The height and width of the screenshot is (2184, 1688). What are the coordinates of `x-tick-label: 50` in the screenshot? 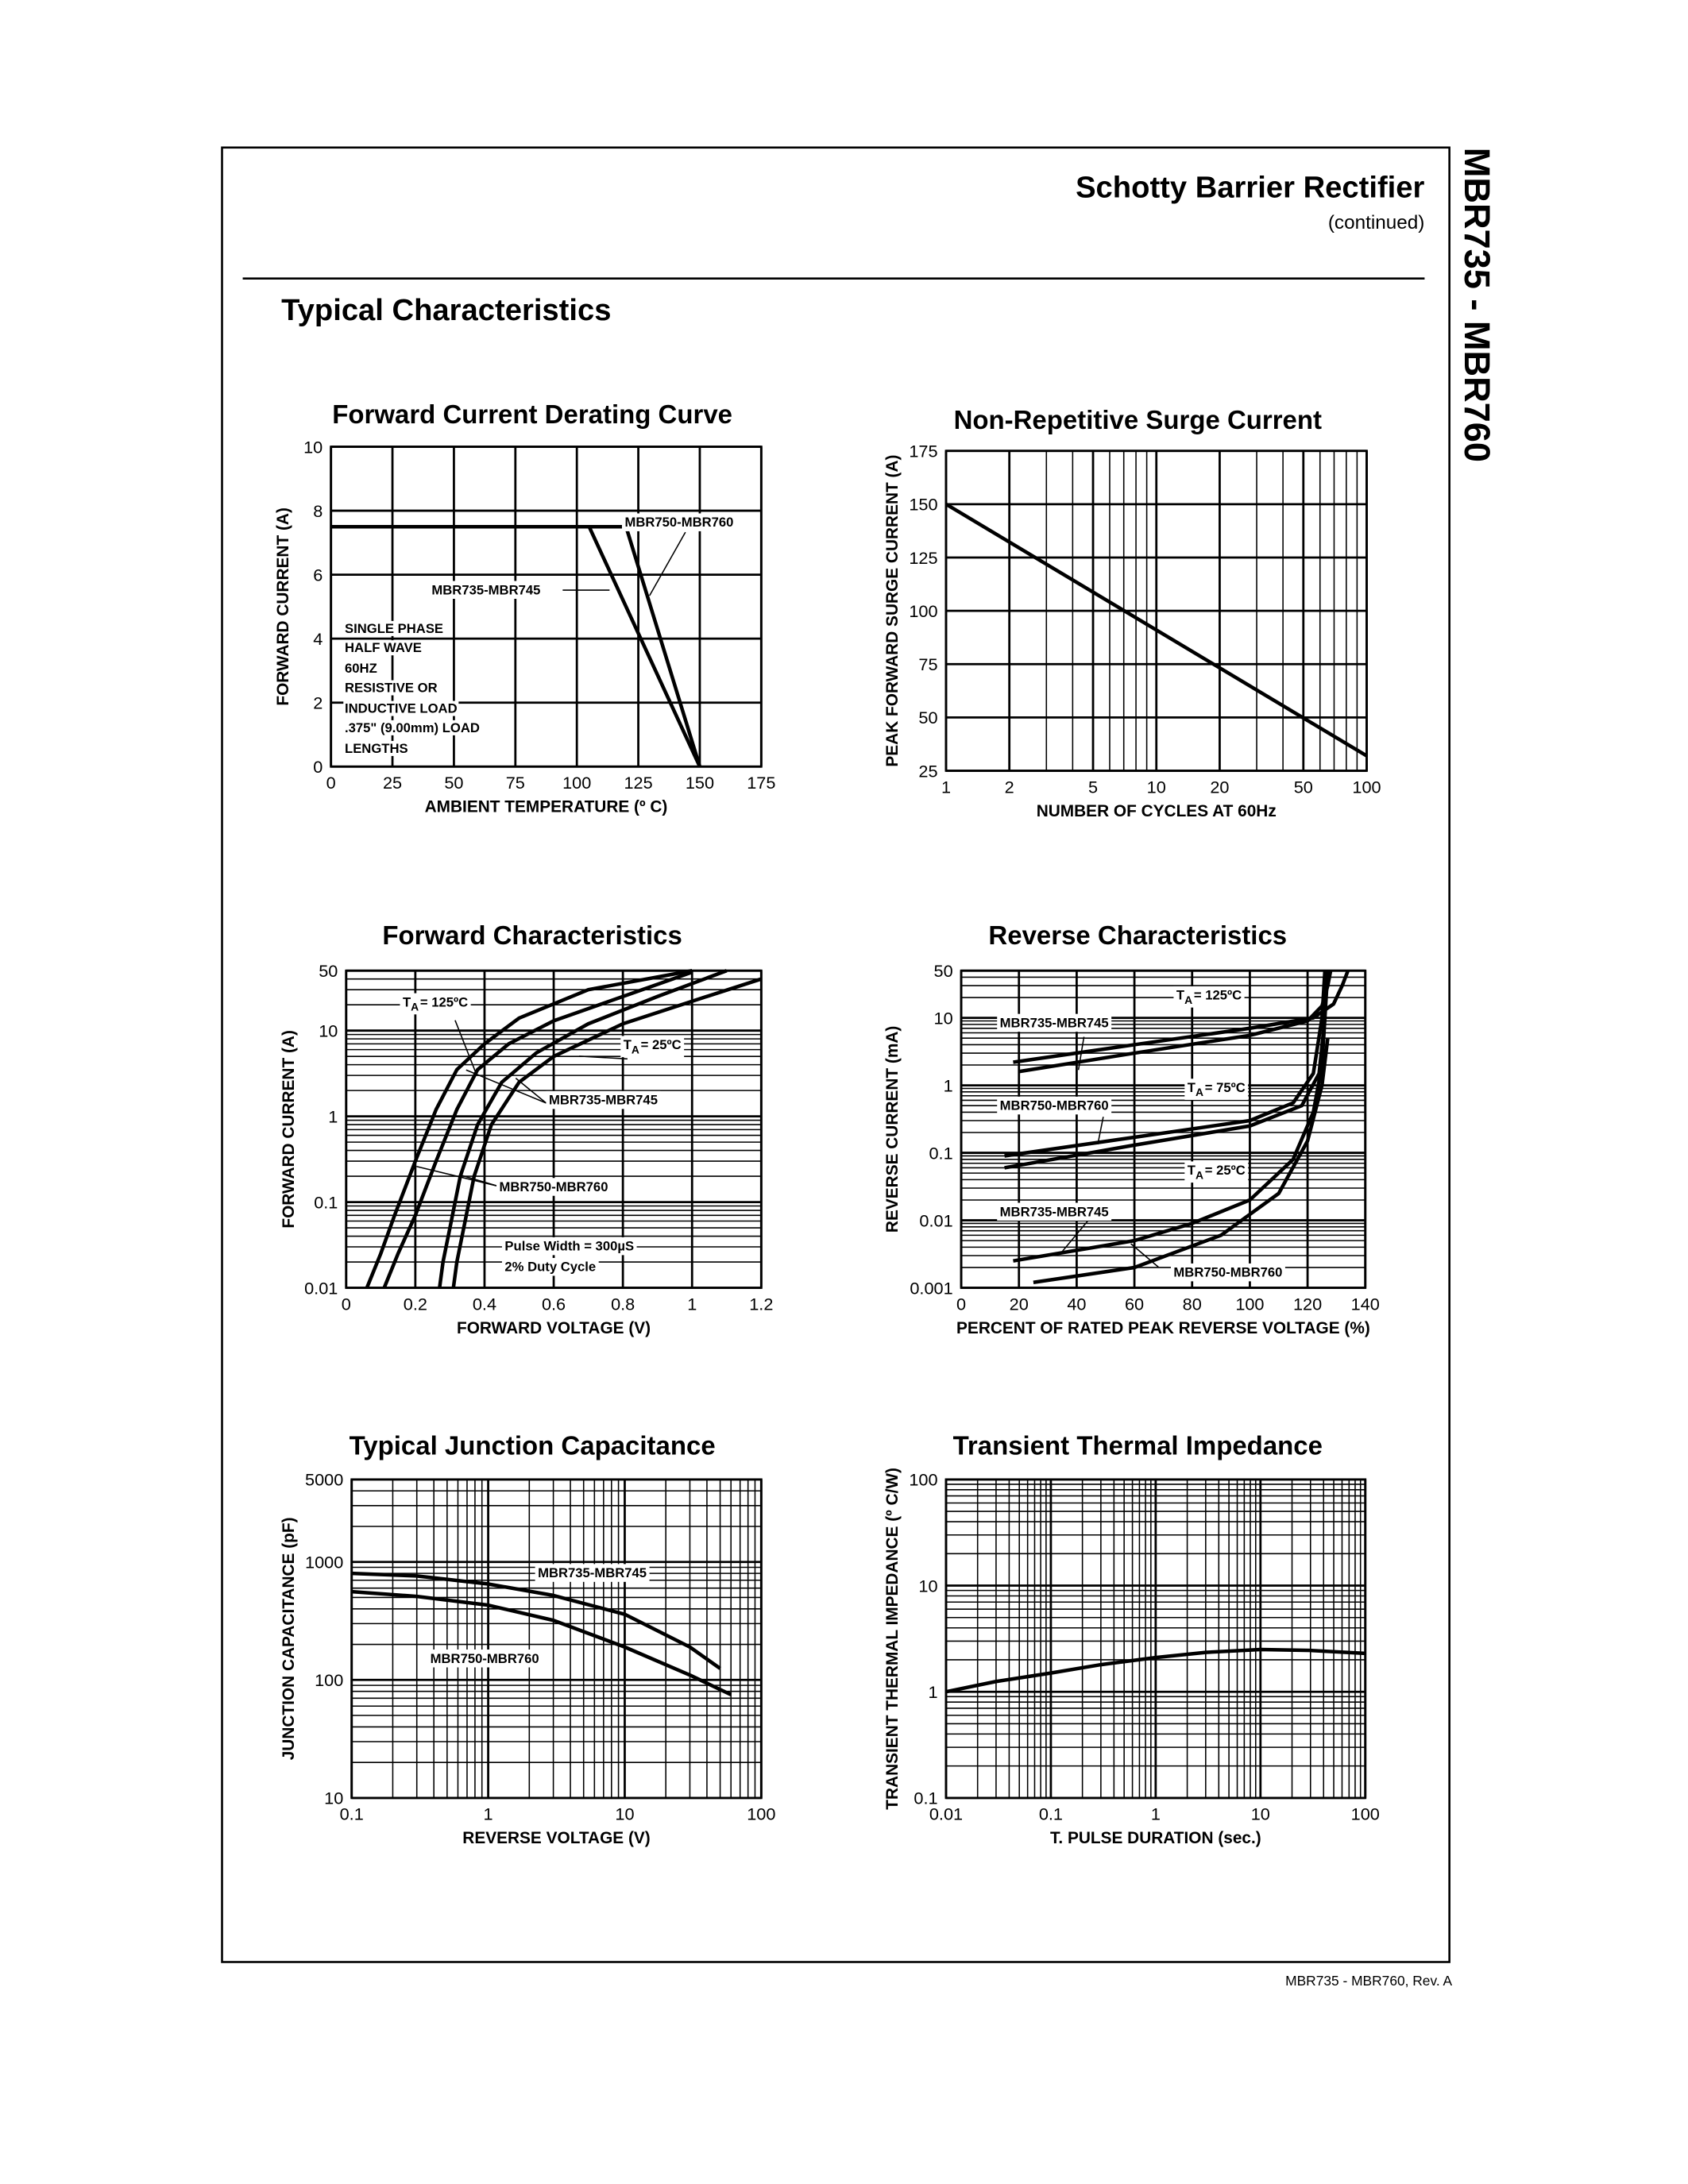 It's located at (453, 783).